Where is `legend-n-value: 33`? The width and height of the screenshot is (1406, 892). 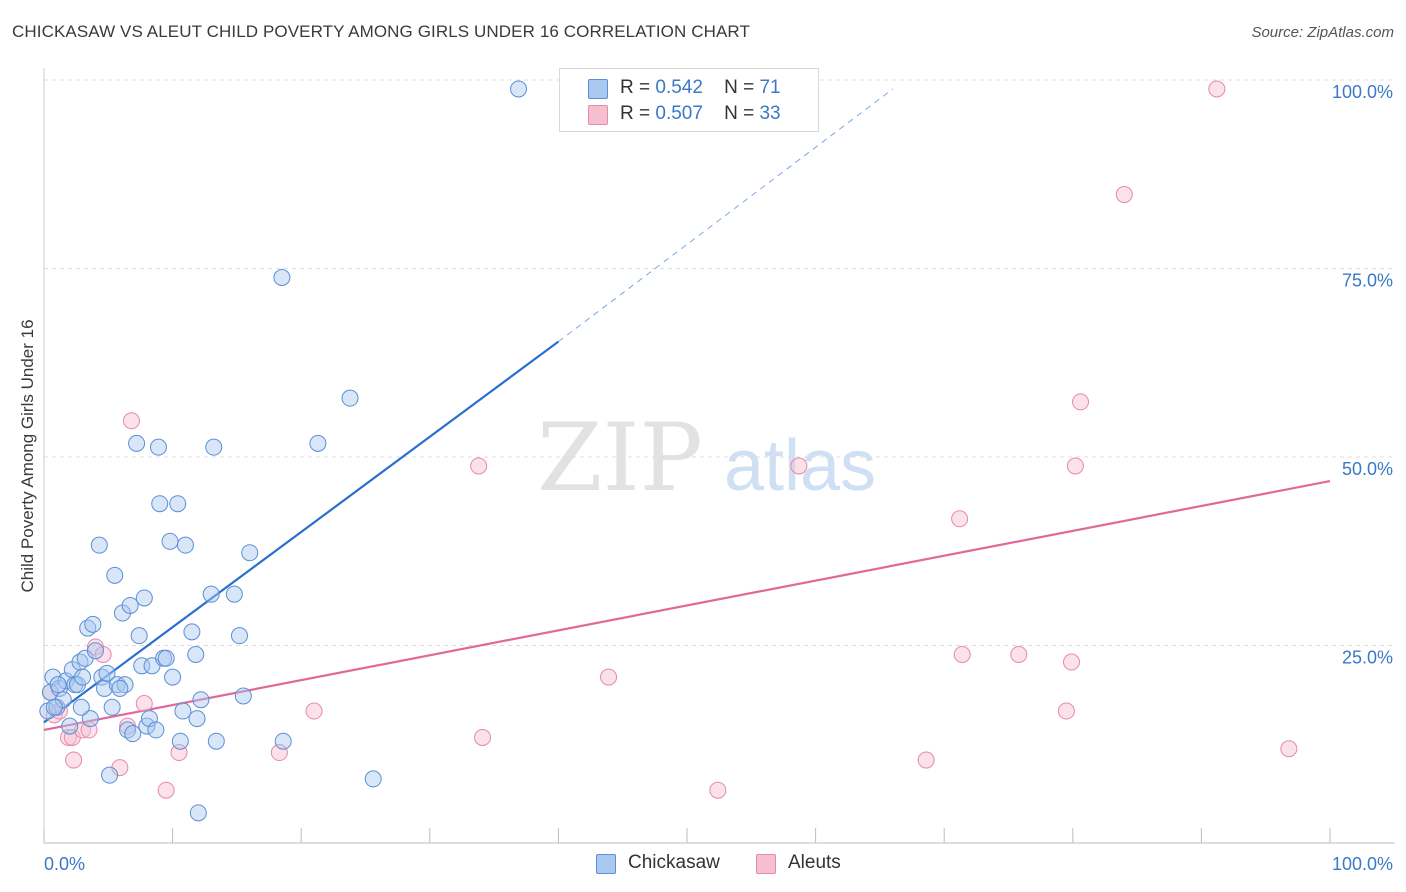
legend-n-value: 33 is located at coordinates (770, 113).